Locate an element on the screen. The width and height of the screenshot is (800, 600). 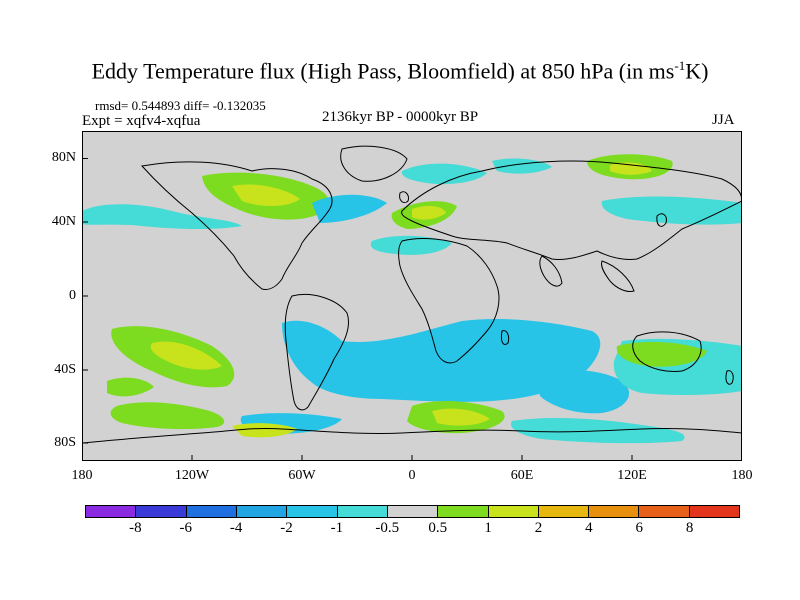
north-america-coast is located at coordinates (237, 225).